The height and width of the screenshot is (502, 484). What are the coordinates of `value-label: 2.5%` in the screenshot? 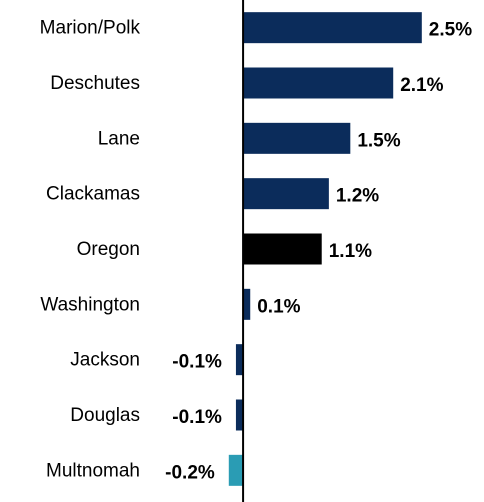 It's located at (450, 30).